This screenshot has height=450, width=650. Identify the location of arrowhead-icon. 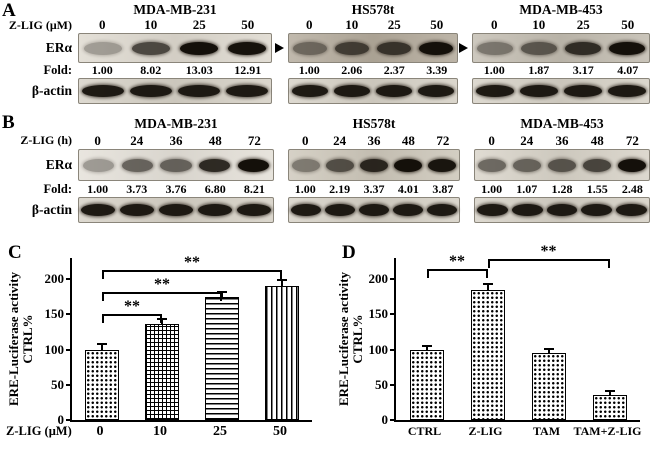
(279, 48).